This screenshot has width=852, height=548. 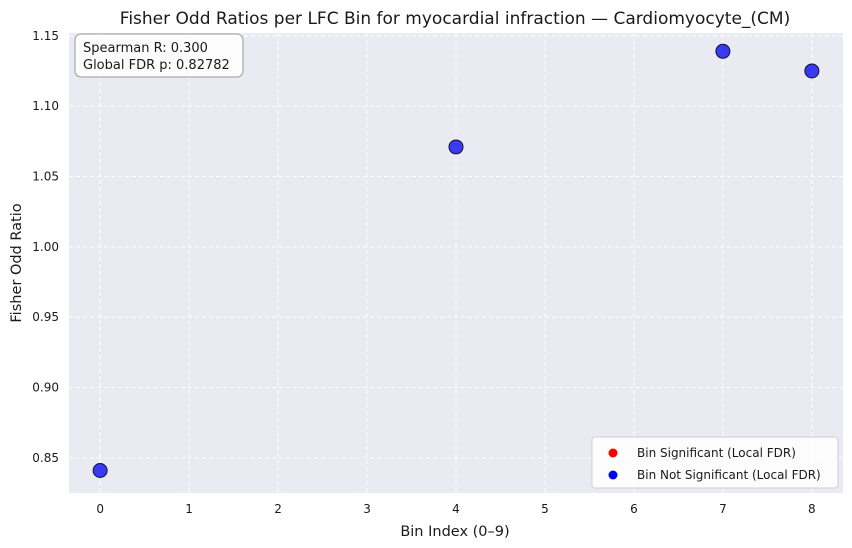 What do you see at coordinates (189, 509) in the screenshot?
I see `x-tick-label: 1` at bounding box center [189, 509].